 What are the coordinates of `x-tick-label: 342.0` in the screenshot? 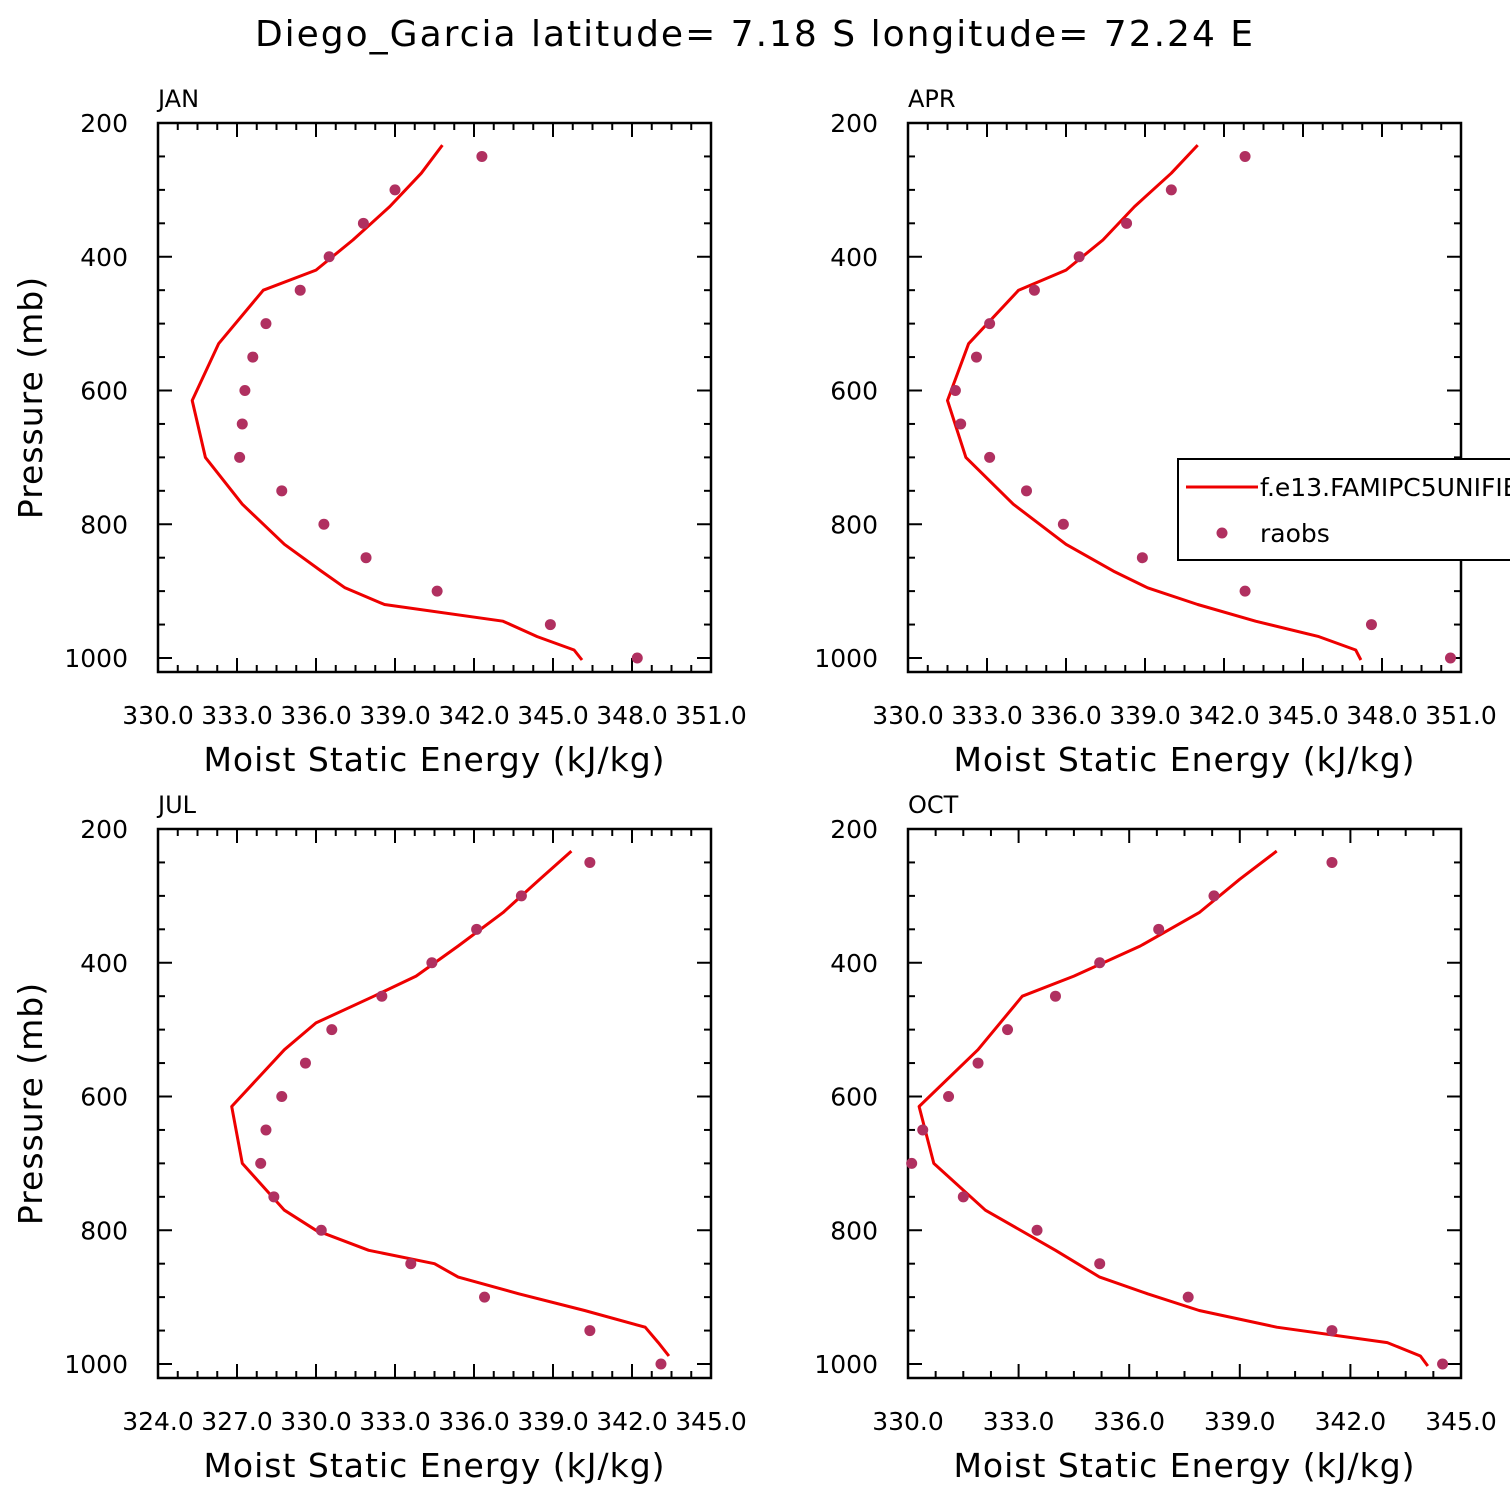 It's located at (474, 715).